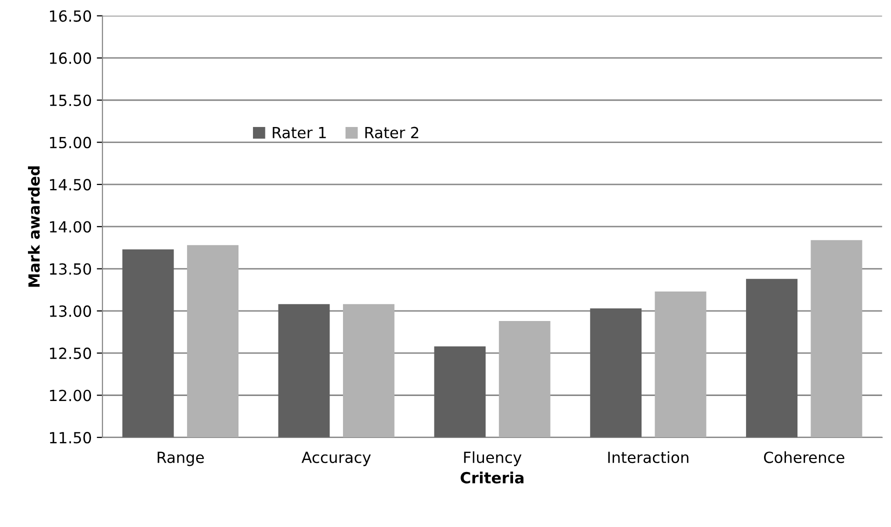 The width and height of the screenshot is (891, 527). What do you see at coordinates (71, 269) in the screenshot?
I see `y-tick-label: 13.50` at bounding box center [71, 269].